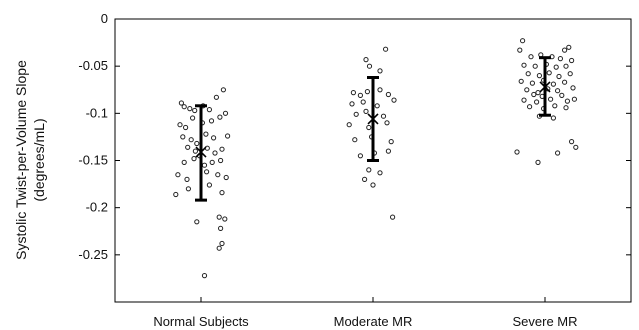 The width and height of the screenshot is (639, 330). I want to click on y-tick-label: -0.2, so click(97, 207).